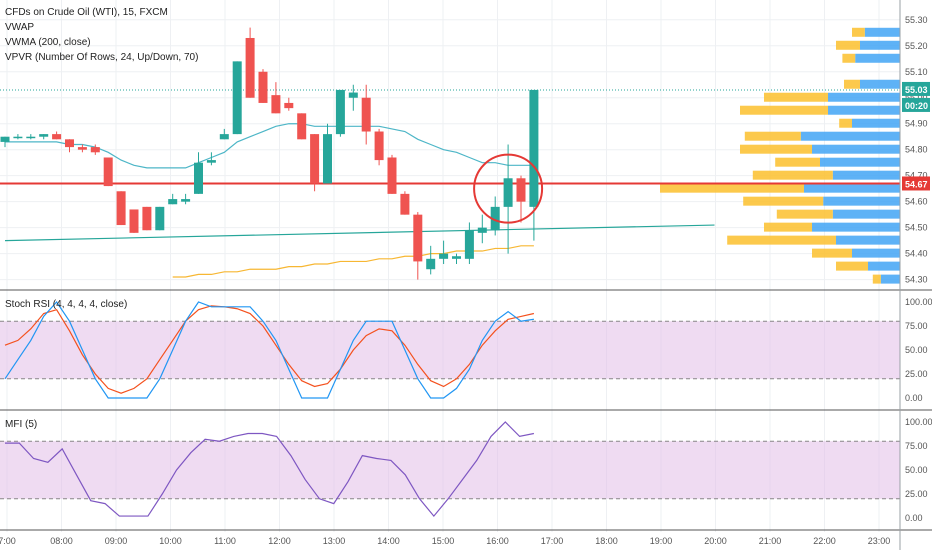 This screenshot has height=550, width=932. What do you see at coordinates (824, 541) in the screenshot?
I see `time-tick-label: 22:00` at bounding box center [824, 541].